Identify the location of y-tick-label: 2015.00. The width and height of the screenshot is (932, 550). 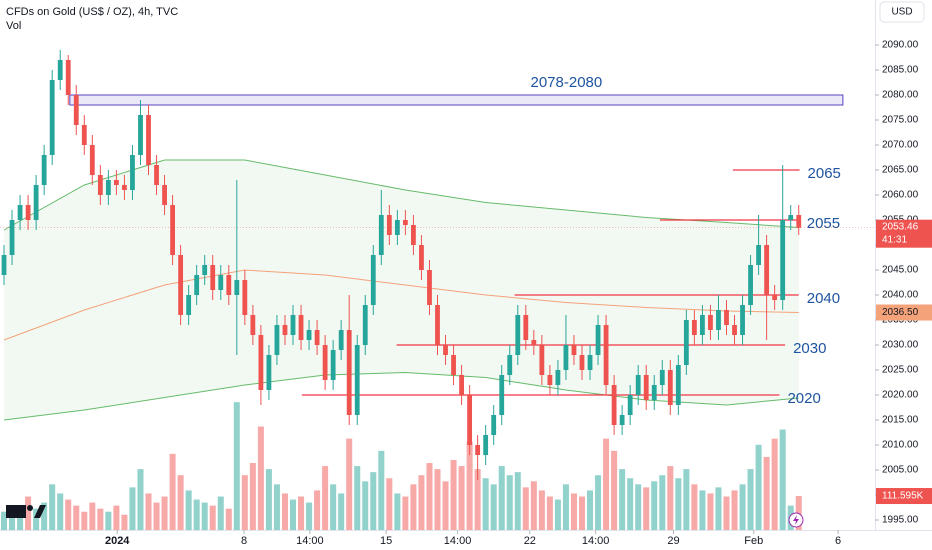
(900, 420).